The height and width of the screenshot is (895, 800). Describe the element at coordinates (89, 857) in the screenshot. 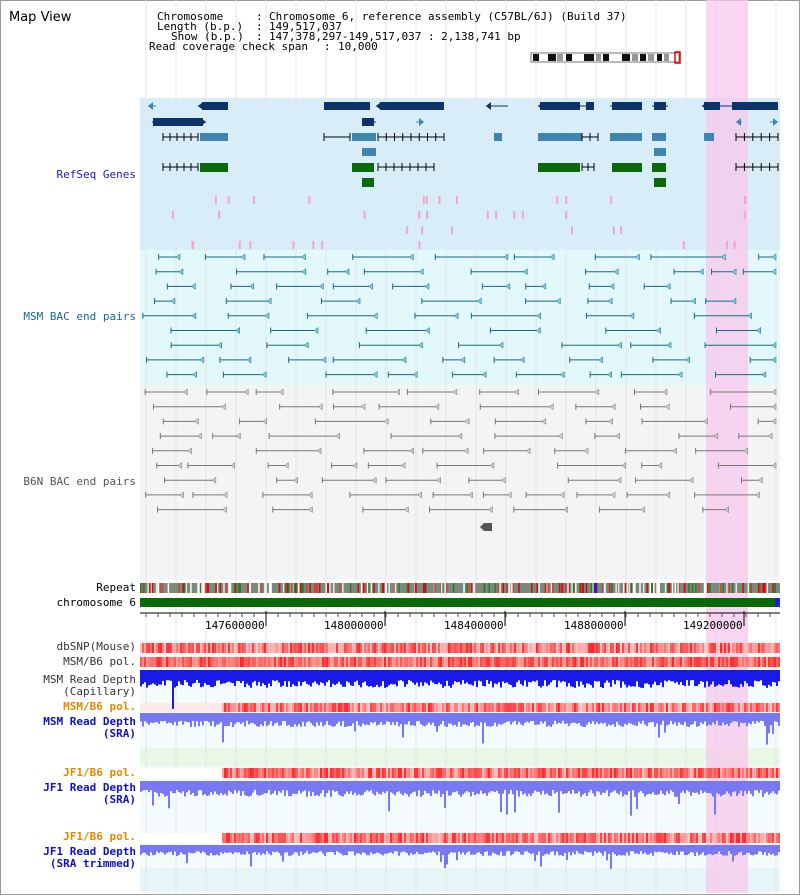

I see `track-label-jf1-depth-trimmed: JF1 Read Depth (SRA trimmed)` at that location.